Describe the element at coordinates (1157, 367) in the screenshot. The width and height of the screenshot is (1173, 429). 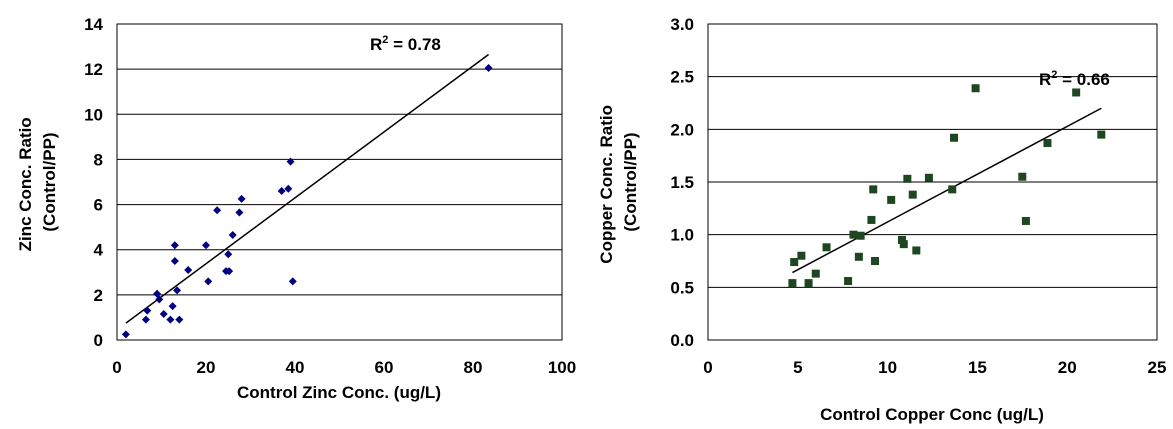
I see `x-tick-label: 25` at that location.